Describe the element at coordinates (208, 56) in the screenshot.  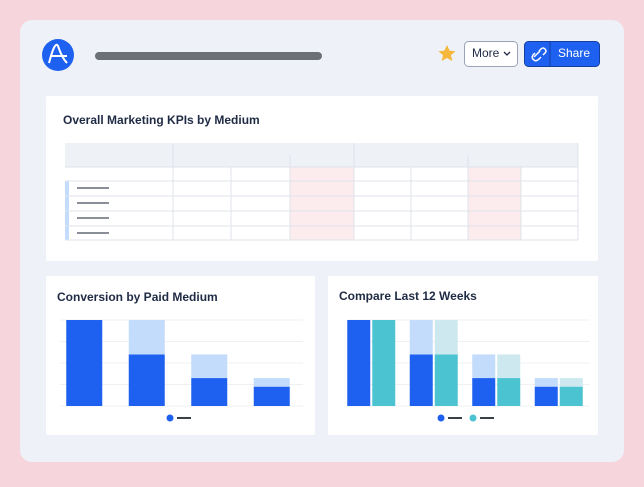
I see `title-placeholder` at that location.